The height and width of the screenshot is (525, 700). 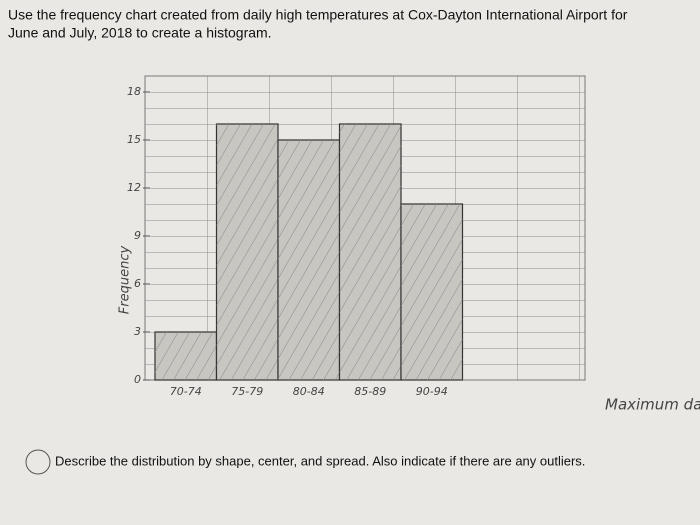 I want to click on x-tick-label: 70-74, so click(x=186, y=391).